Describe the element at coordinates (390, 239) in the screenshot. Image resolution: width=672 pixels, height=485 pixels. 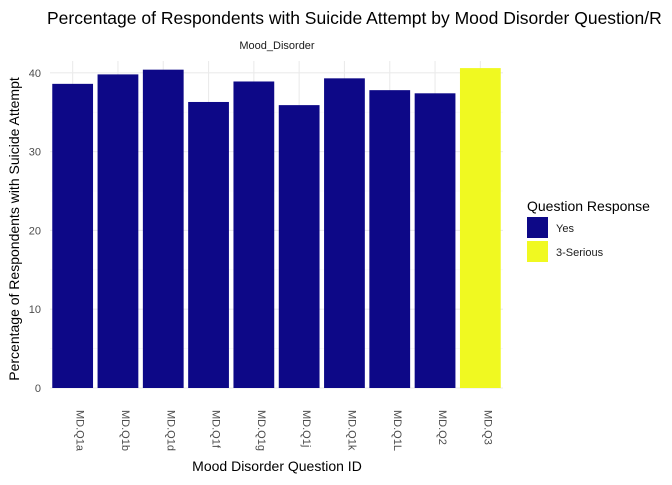
I see `bar-MD.Q1L` at that location.